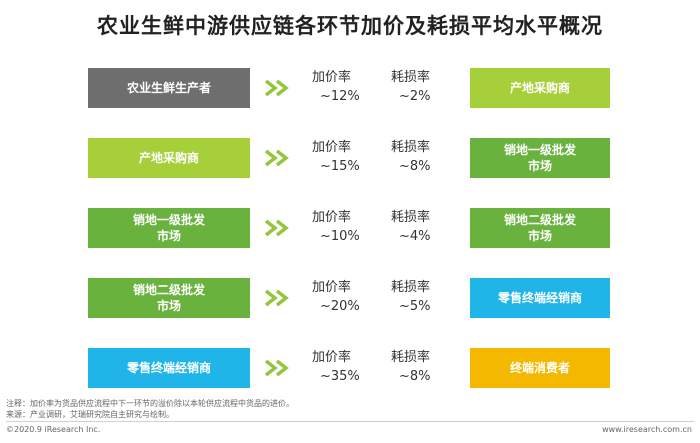 Image resolution: width=700 pixels, height=443 pixels. Describe the element at coordinates (342, 87) in the screenshot. I see `markup-rate-metric: 加价率 ~12%` at that location.